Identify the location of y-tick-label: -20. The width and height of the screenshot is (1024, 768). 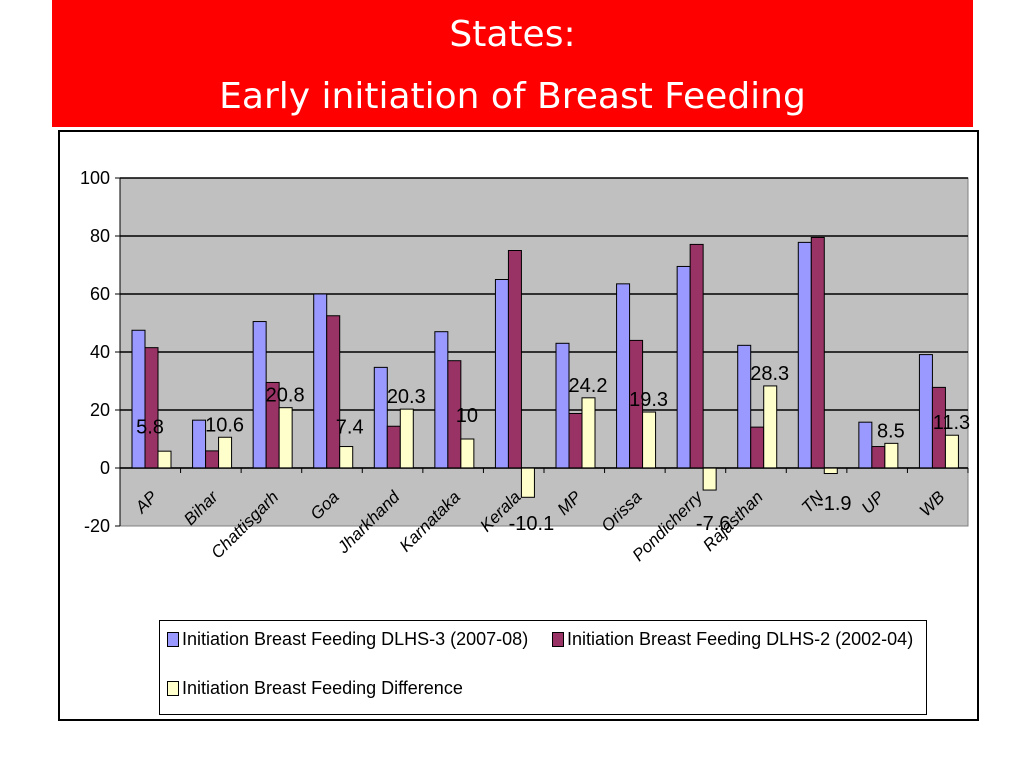
(97, 526).